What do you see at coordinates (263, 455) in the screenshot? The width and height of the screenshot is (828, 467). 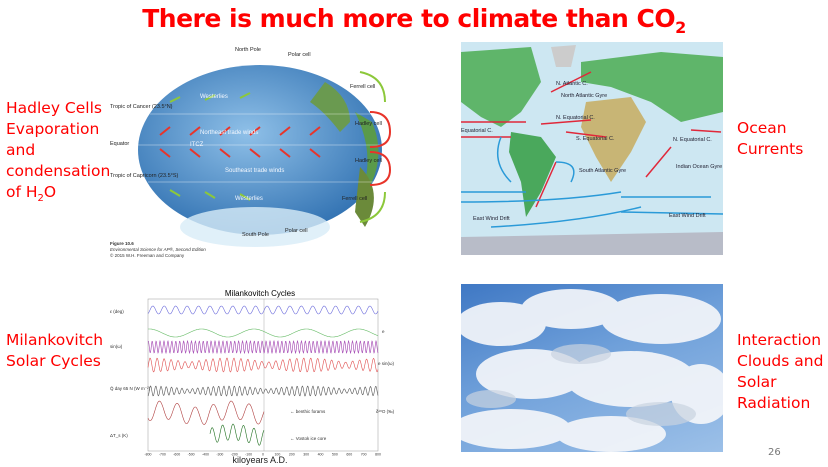 I see `x-tick-label: 0` at bounding box center [263, 455].